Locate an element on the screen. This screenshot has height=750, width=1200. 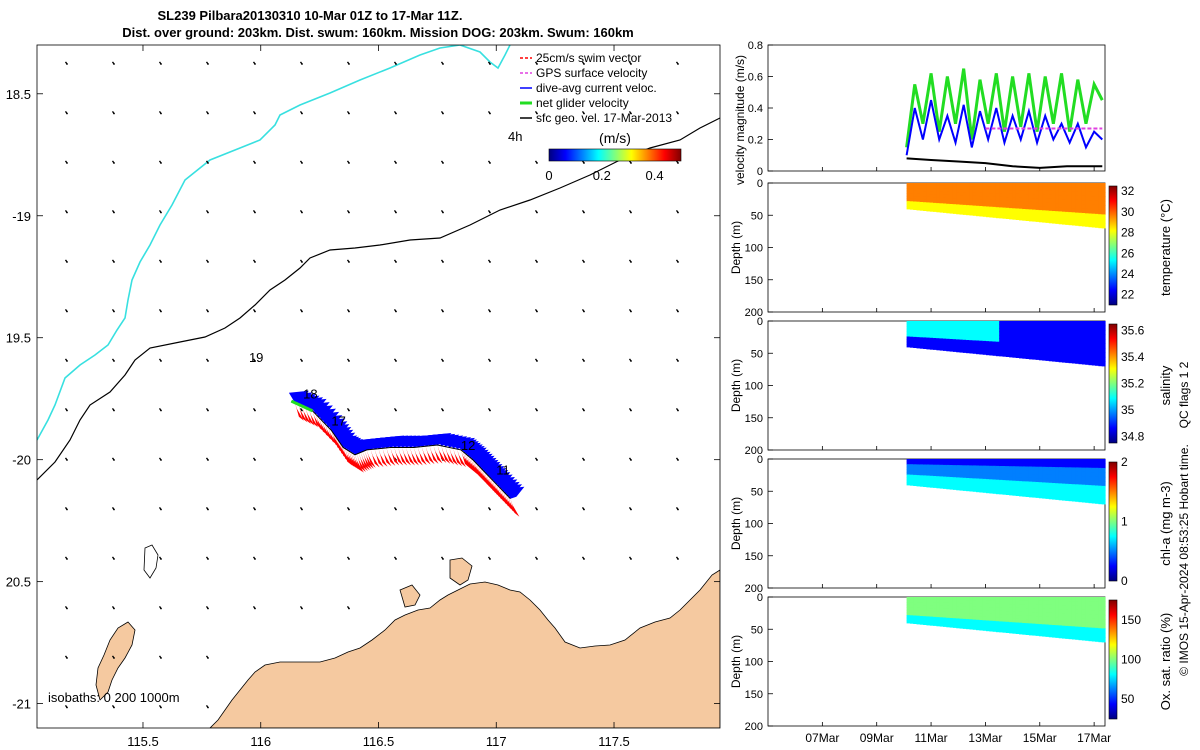
map-x-tick-label: 117 is located at coordinates (496, 741).